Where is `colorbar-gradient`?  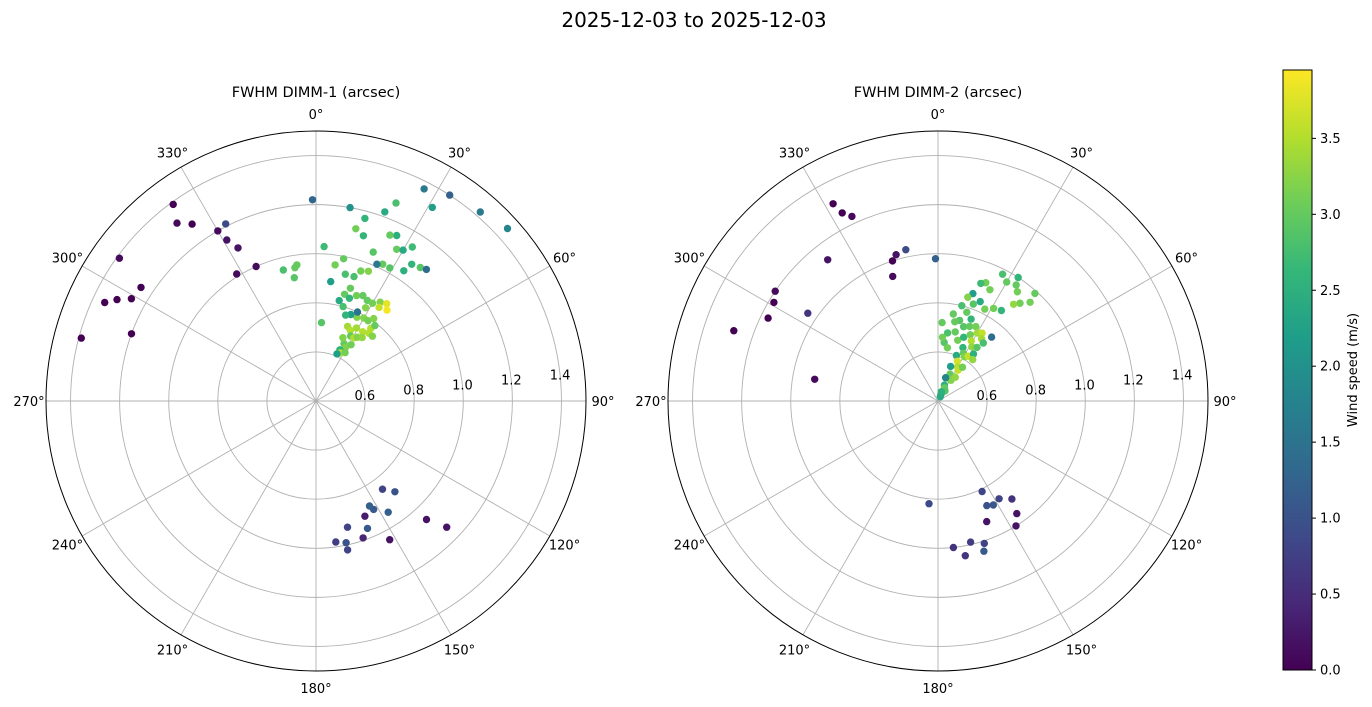
colorbar-gradient is located at coordinates (1297, 370).